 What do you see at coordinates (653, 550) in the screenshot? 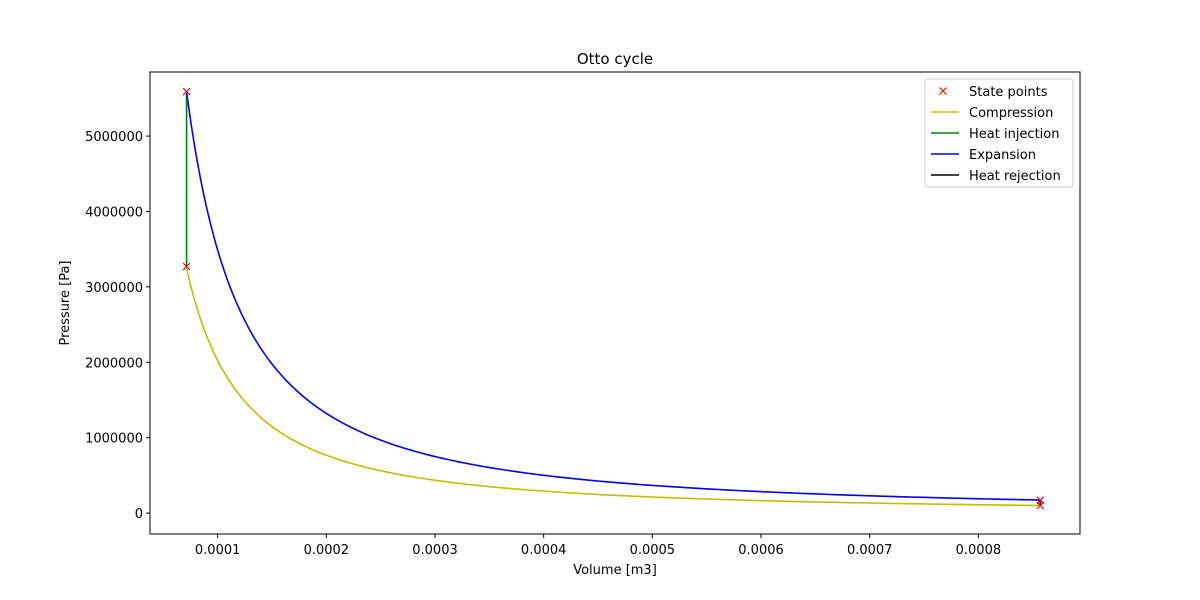
I see `x-tick-label: 0.0005` at bounding box center [653, 550].